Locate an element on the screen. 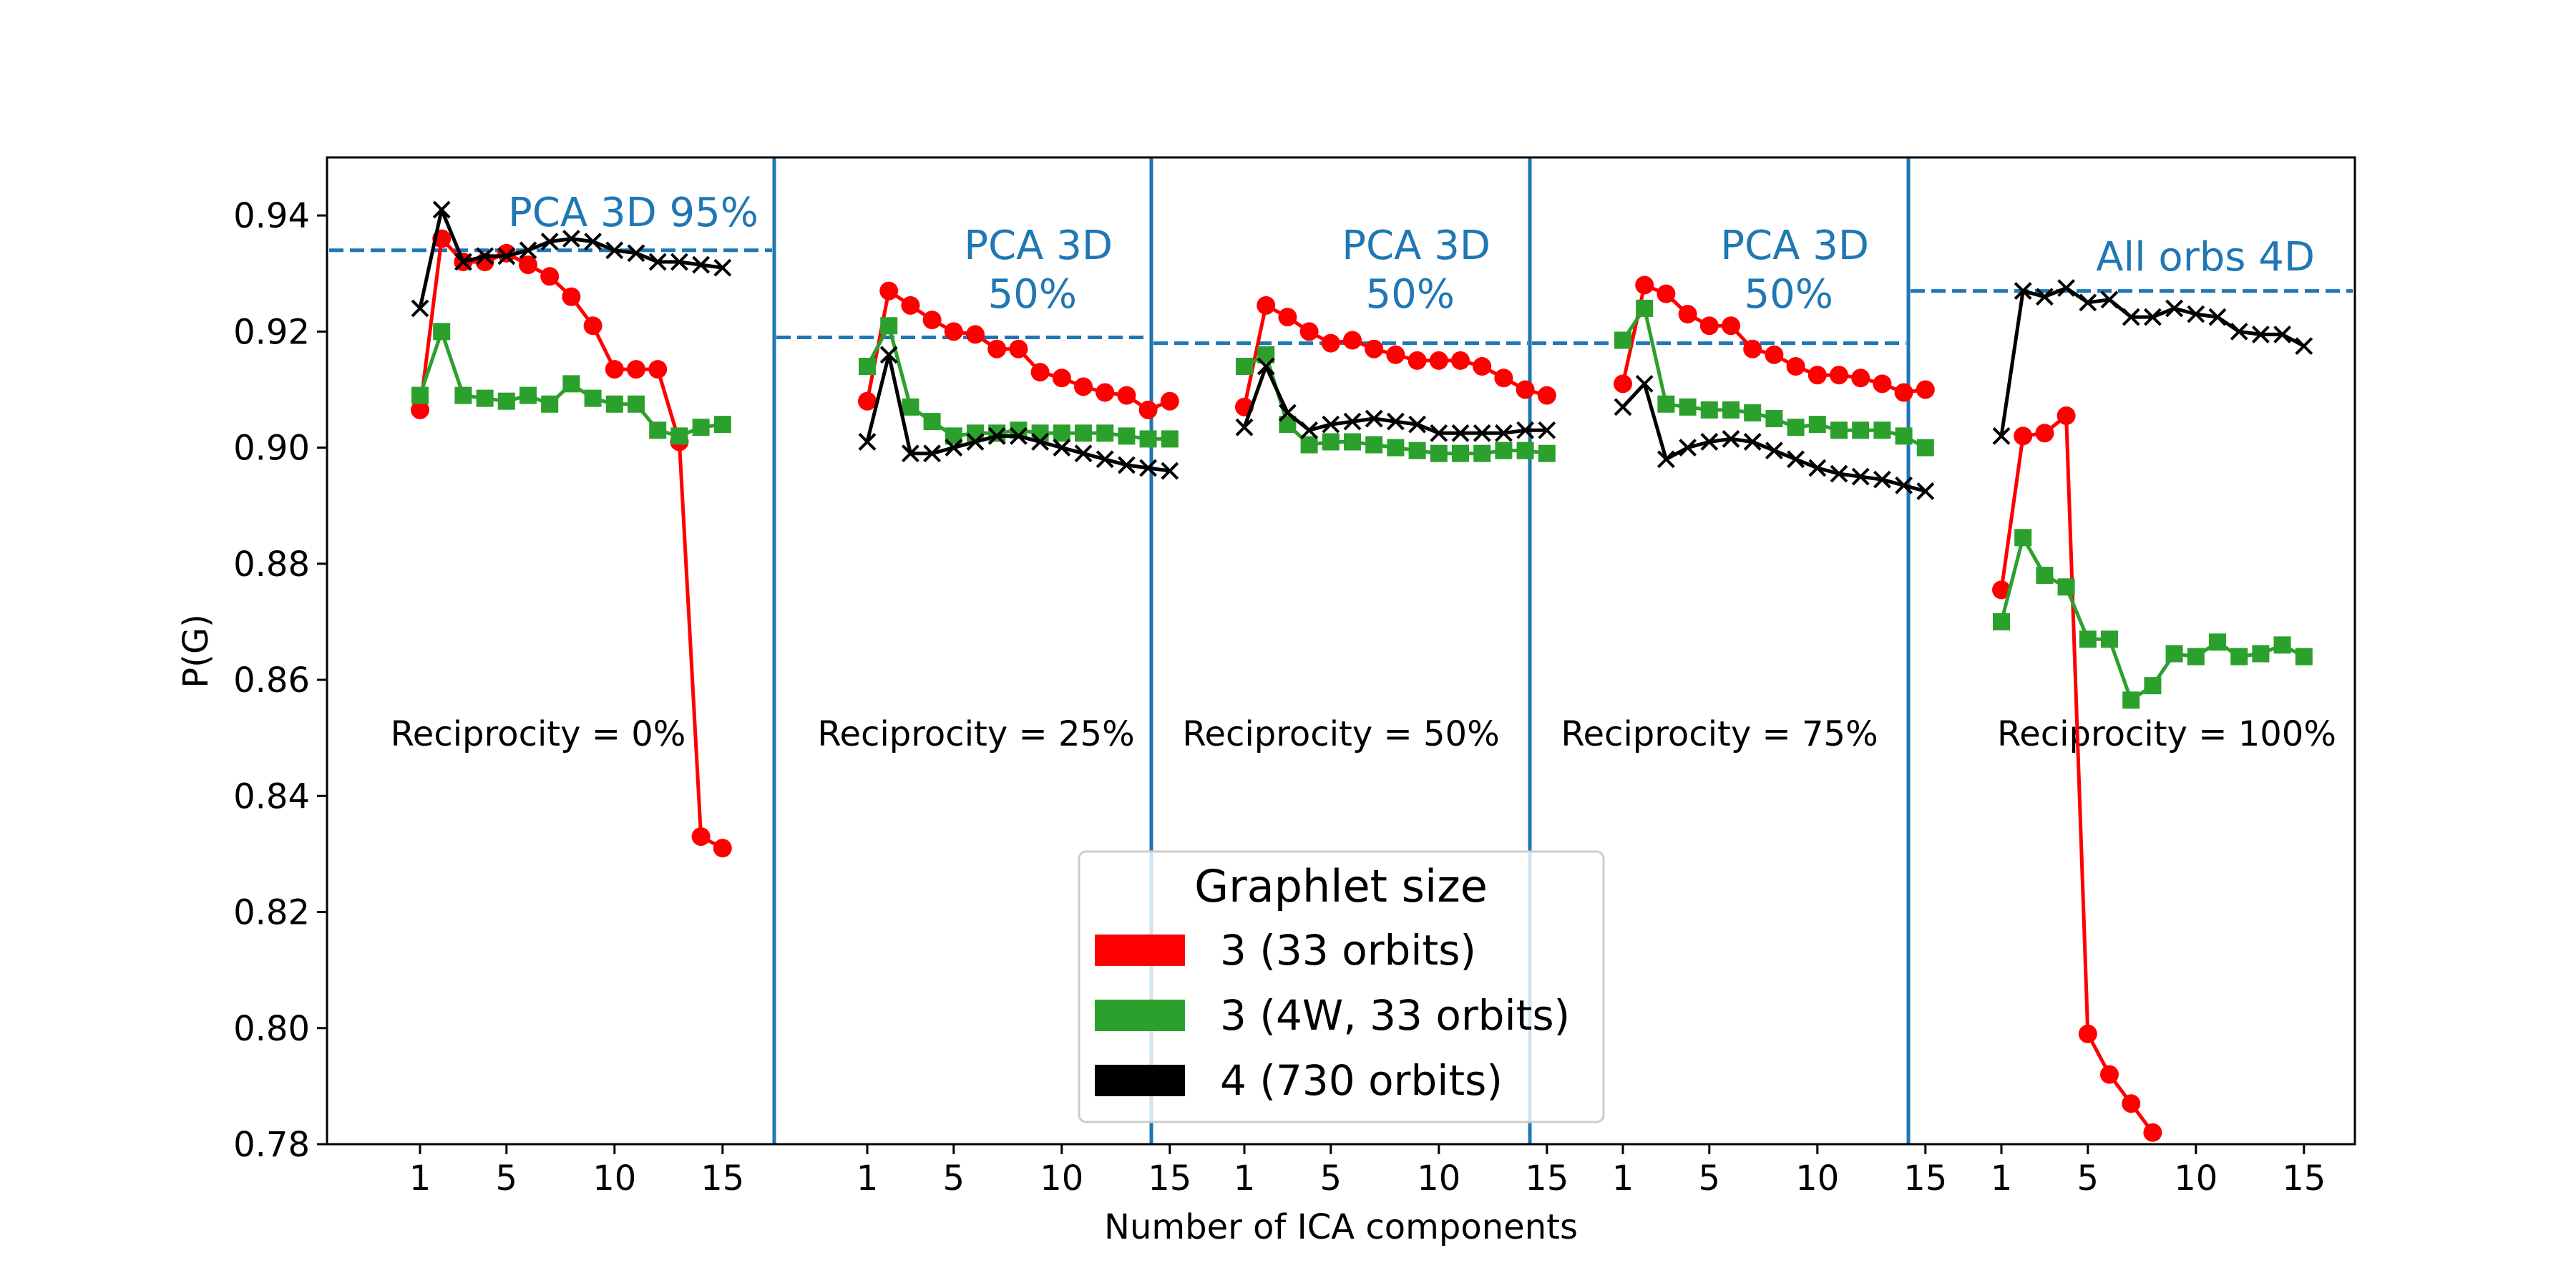 The image size is (2576, 1288). y-tick-label: 0.82 is located at coordinates (271, 913).